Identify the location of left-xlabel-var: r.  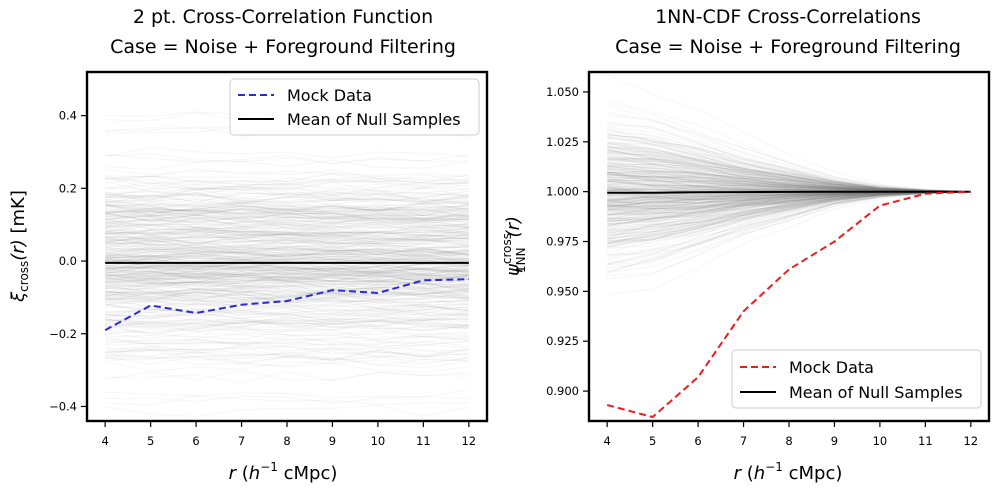
(233, 473).